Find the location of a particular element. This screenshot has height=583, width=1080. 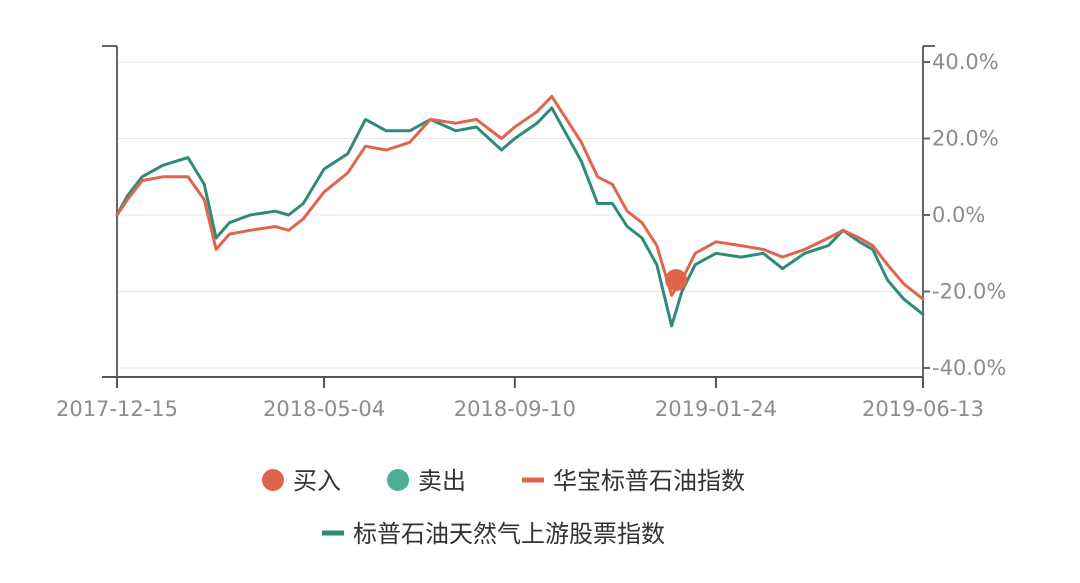

y-tick-label: 0.0% is located at coordinates (958, 215).